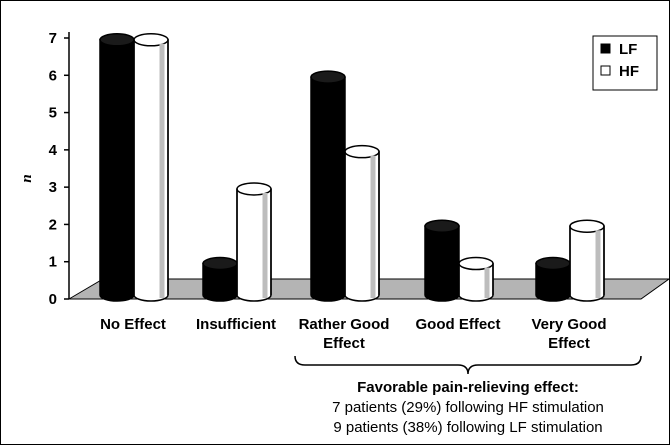 The image size is (670, 445). What do you see at coordinates (442, 226) in the screenshot?
I see `bar-lf-3-top` at bounding box center [442, 226].